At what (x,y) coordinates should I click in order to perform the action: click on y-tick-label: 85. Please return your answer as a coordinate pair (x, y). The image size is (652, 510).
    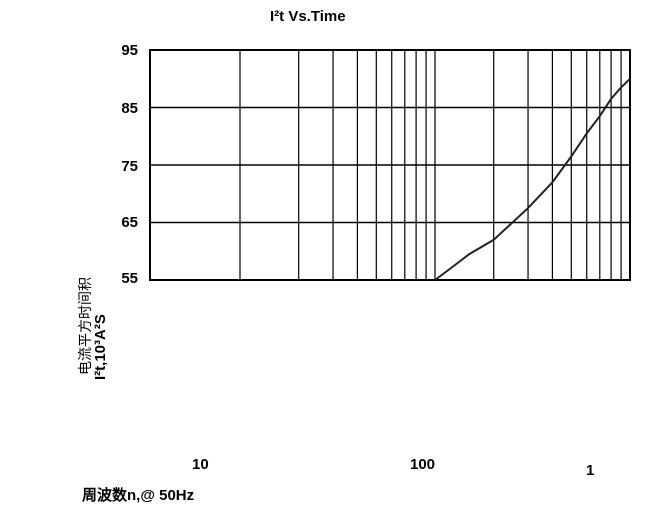
    Looking at the image, I should click on (129, 108).